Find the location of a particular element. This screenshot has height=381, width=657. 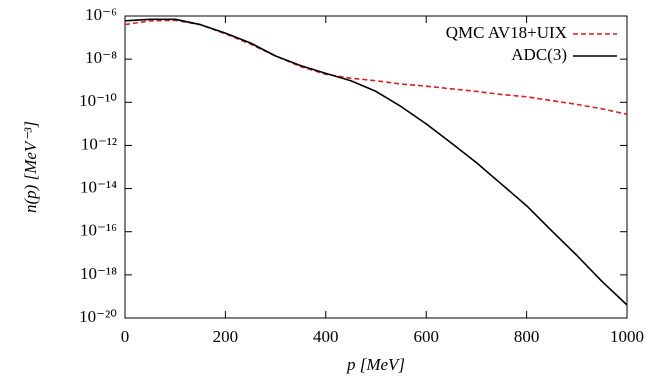

y-tick-label: 10⁻¹² is located at coordinates (99, 143).